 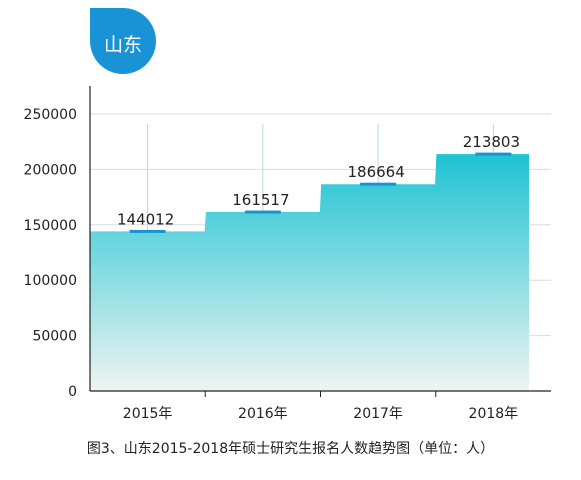 I want to click on region-badge: 山东, so click(x=123, y=41).